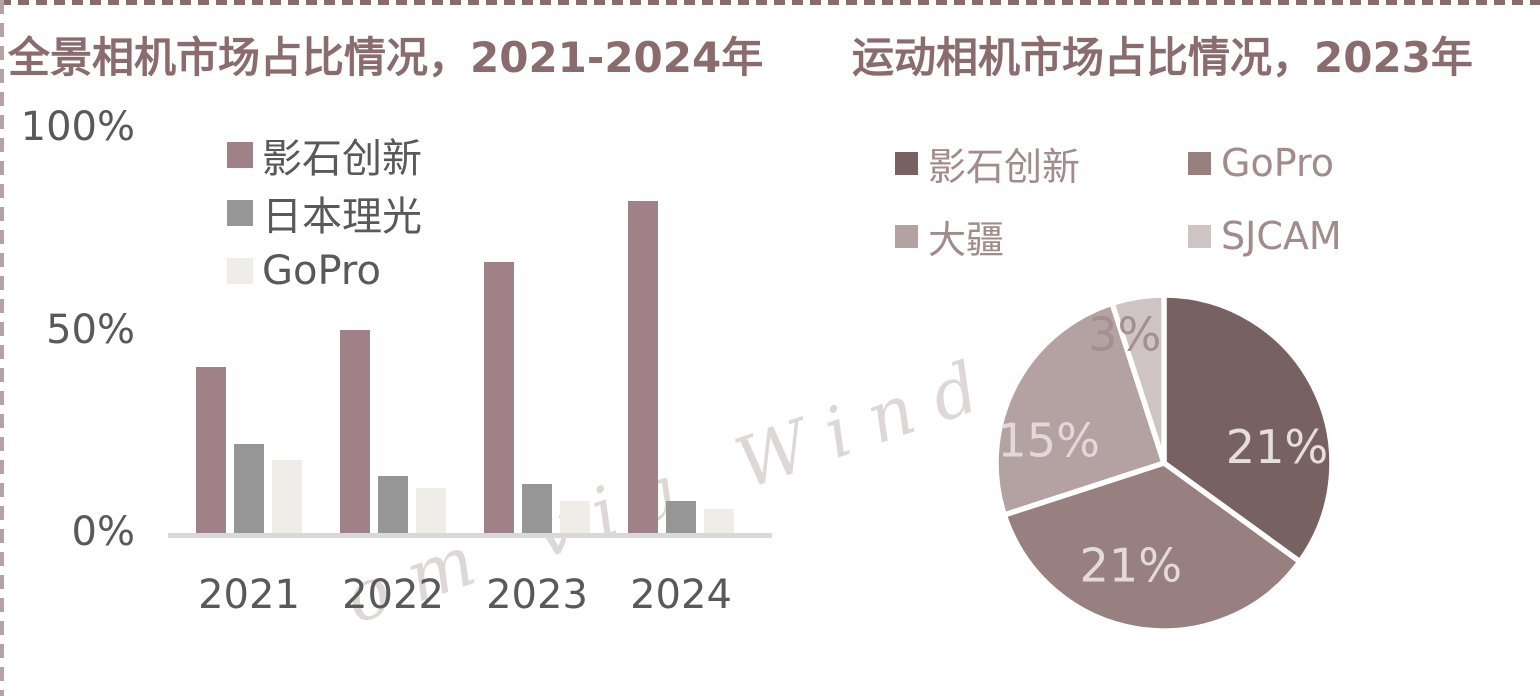 This screenshot has width=1540, height=696. I want to click on y-axis-label: 0%, so click(103, 532).